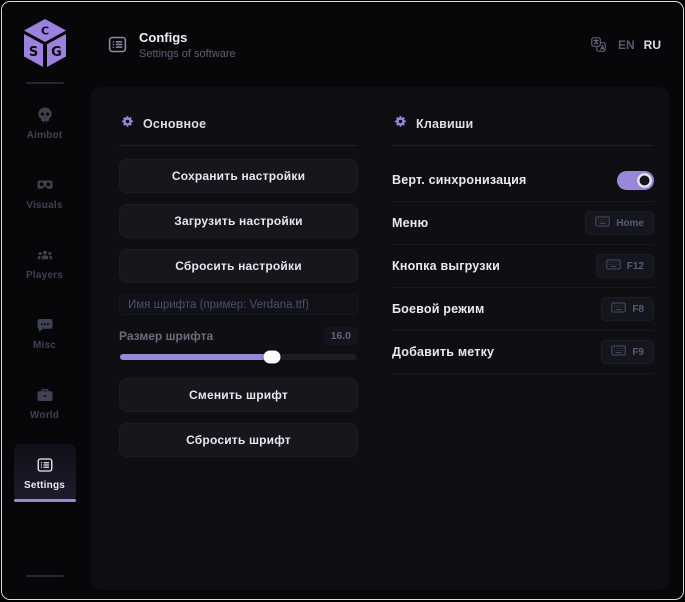 Image resolution: width=685 pixels, height=602 pixels. What do you see at coordinates (56, 52) in the screenshot?
I see `svg-text: G` at bounding box center [56, 52].